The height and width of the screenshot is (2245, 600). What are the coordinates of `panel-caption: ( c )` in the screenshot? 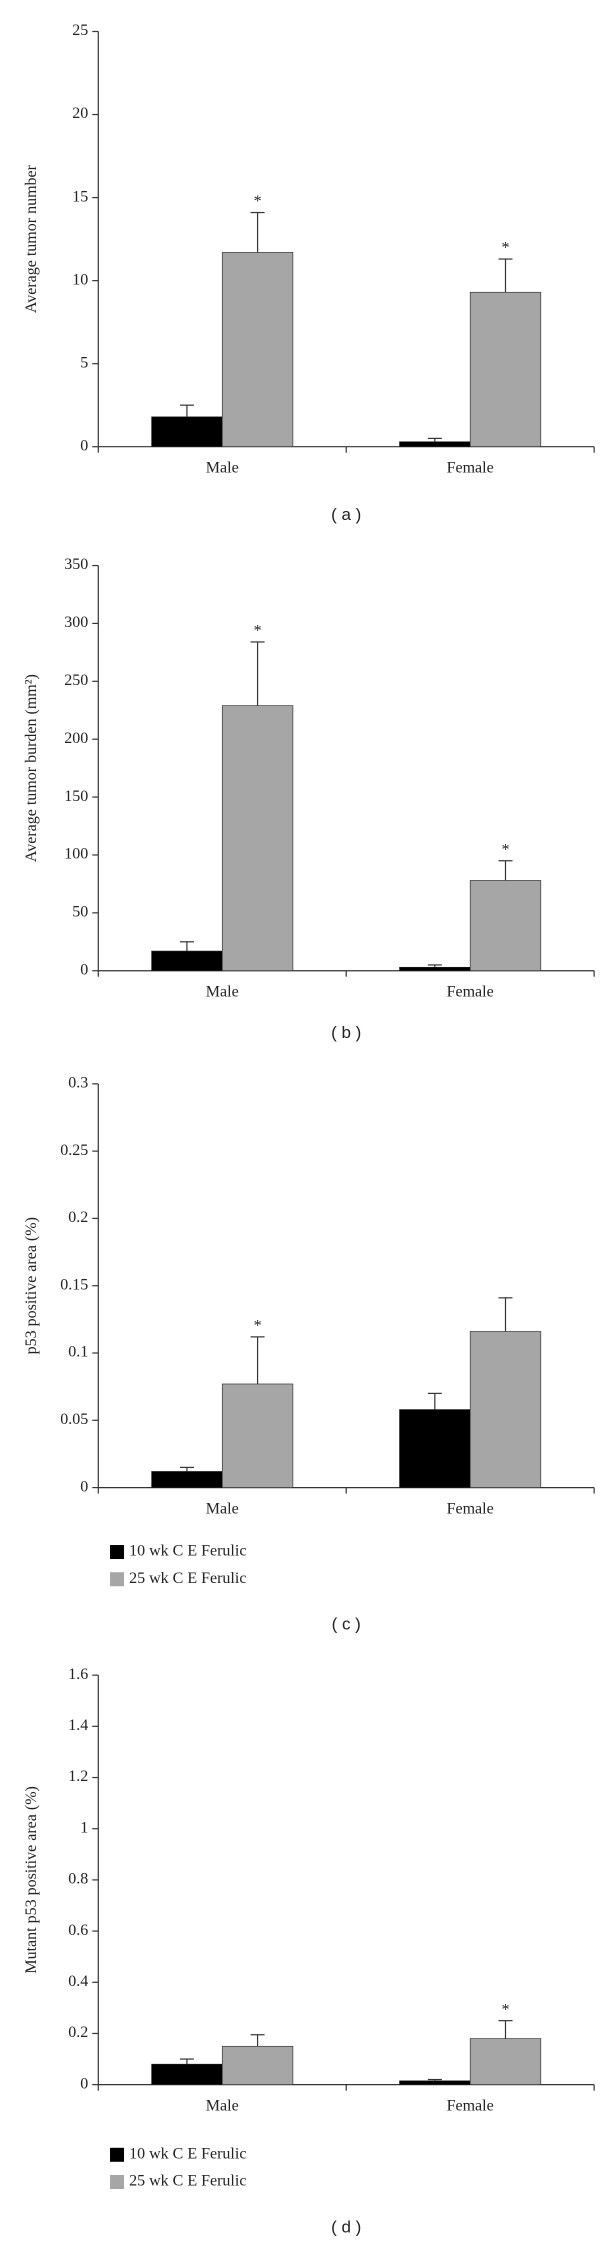 It's located at (346, 1624).